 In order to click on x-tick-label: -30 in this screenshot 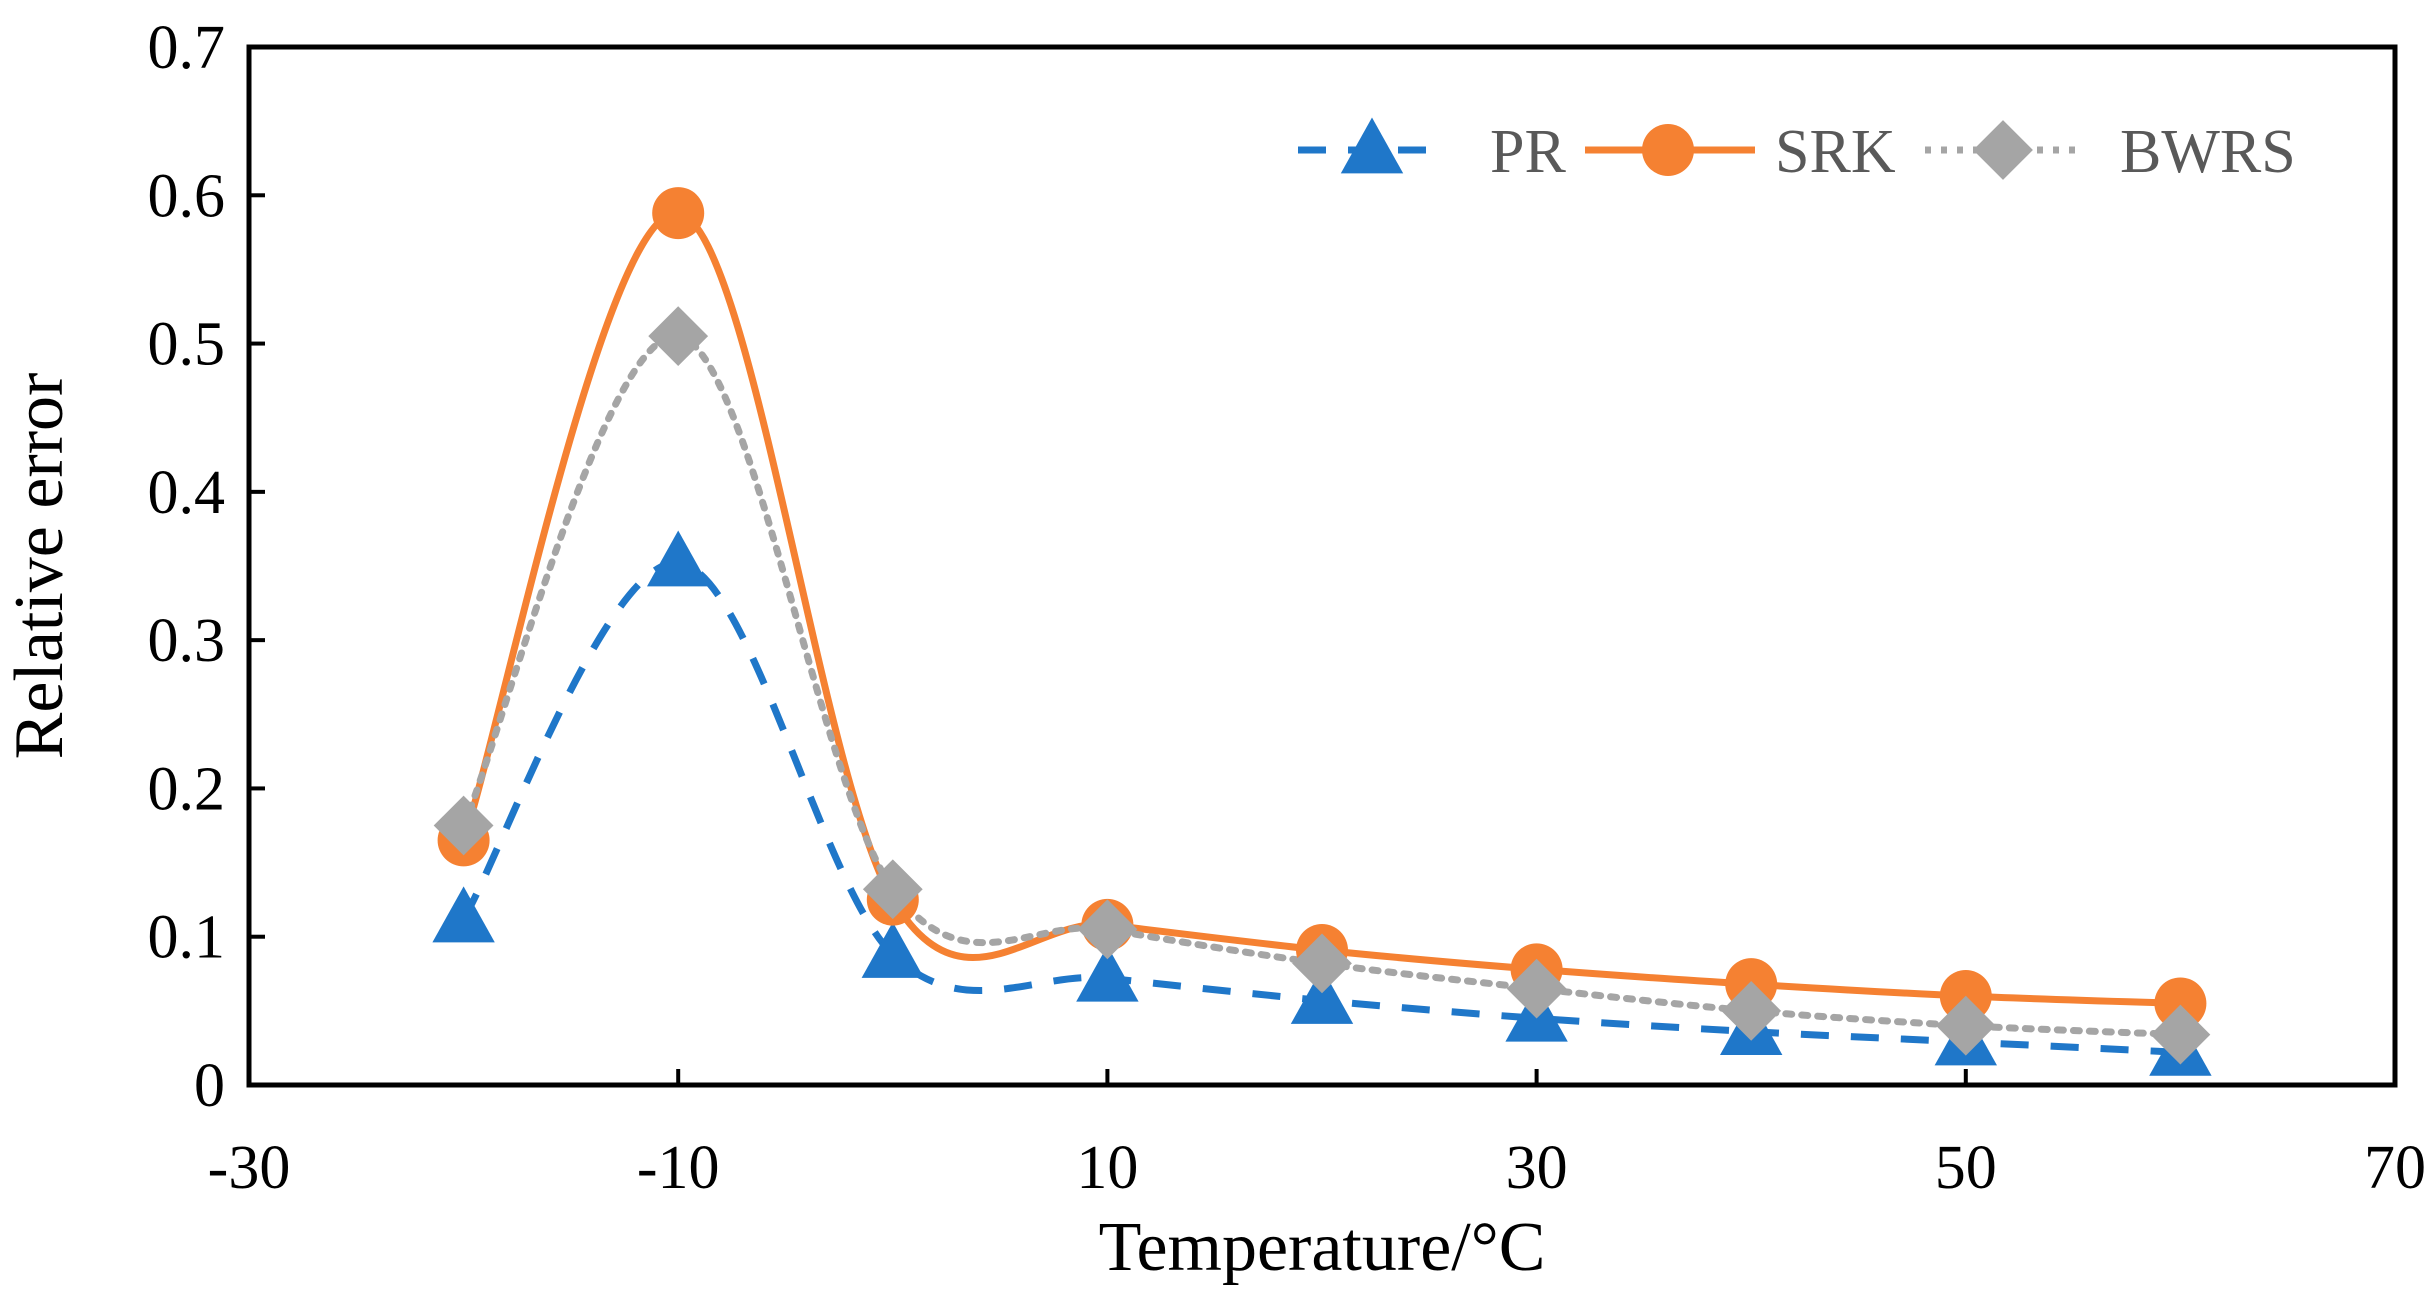, I will do `click(249, 1168)`.